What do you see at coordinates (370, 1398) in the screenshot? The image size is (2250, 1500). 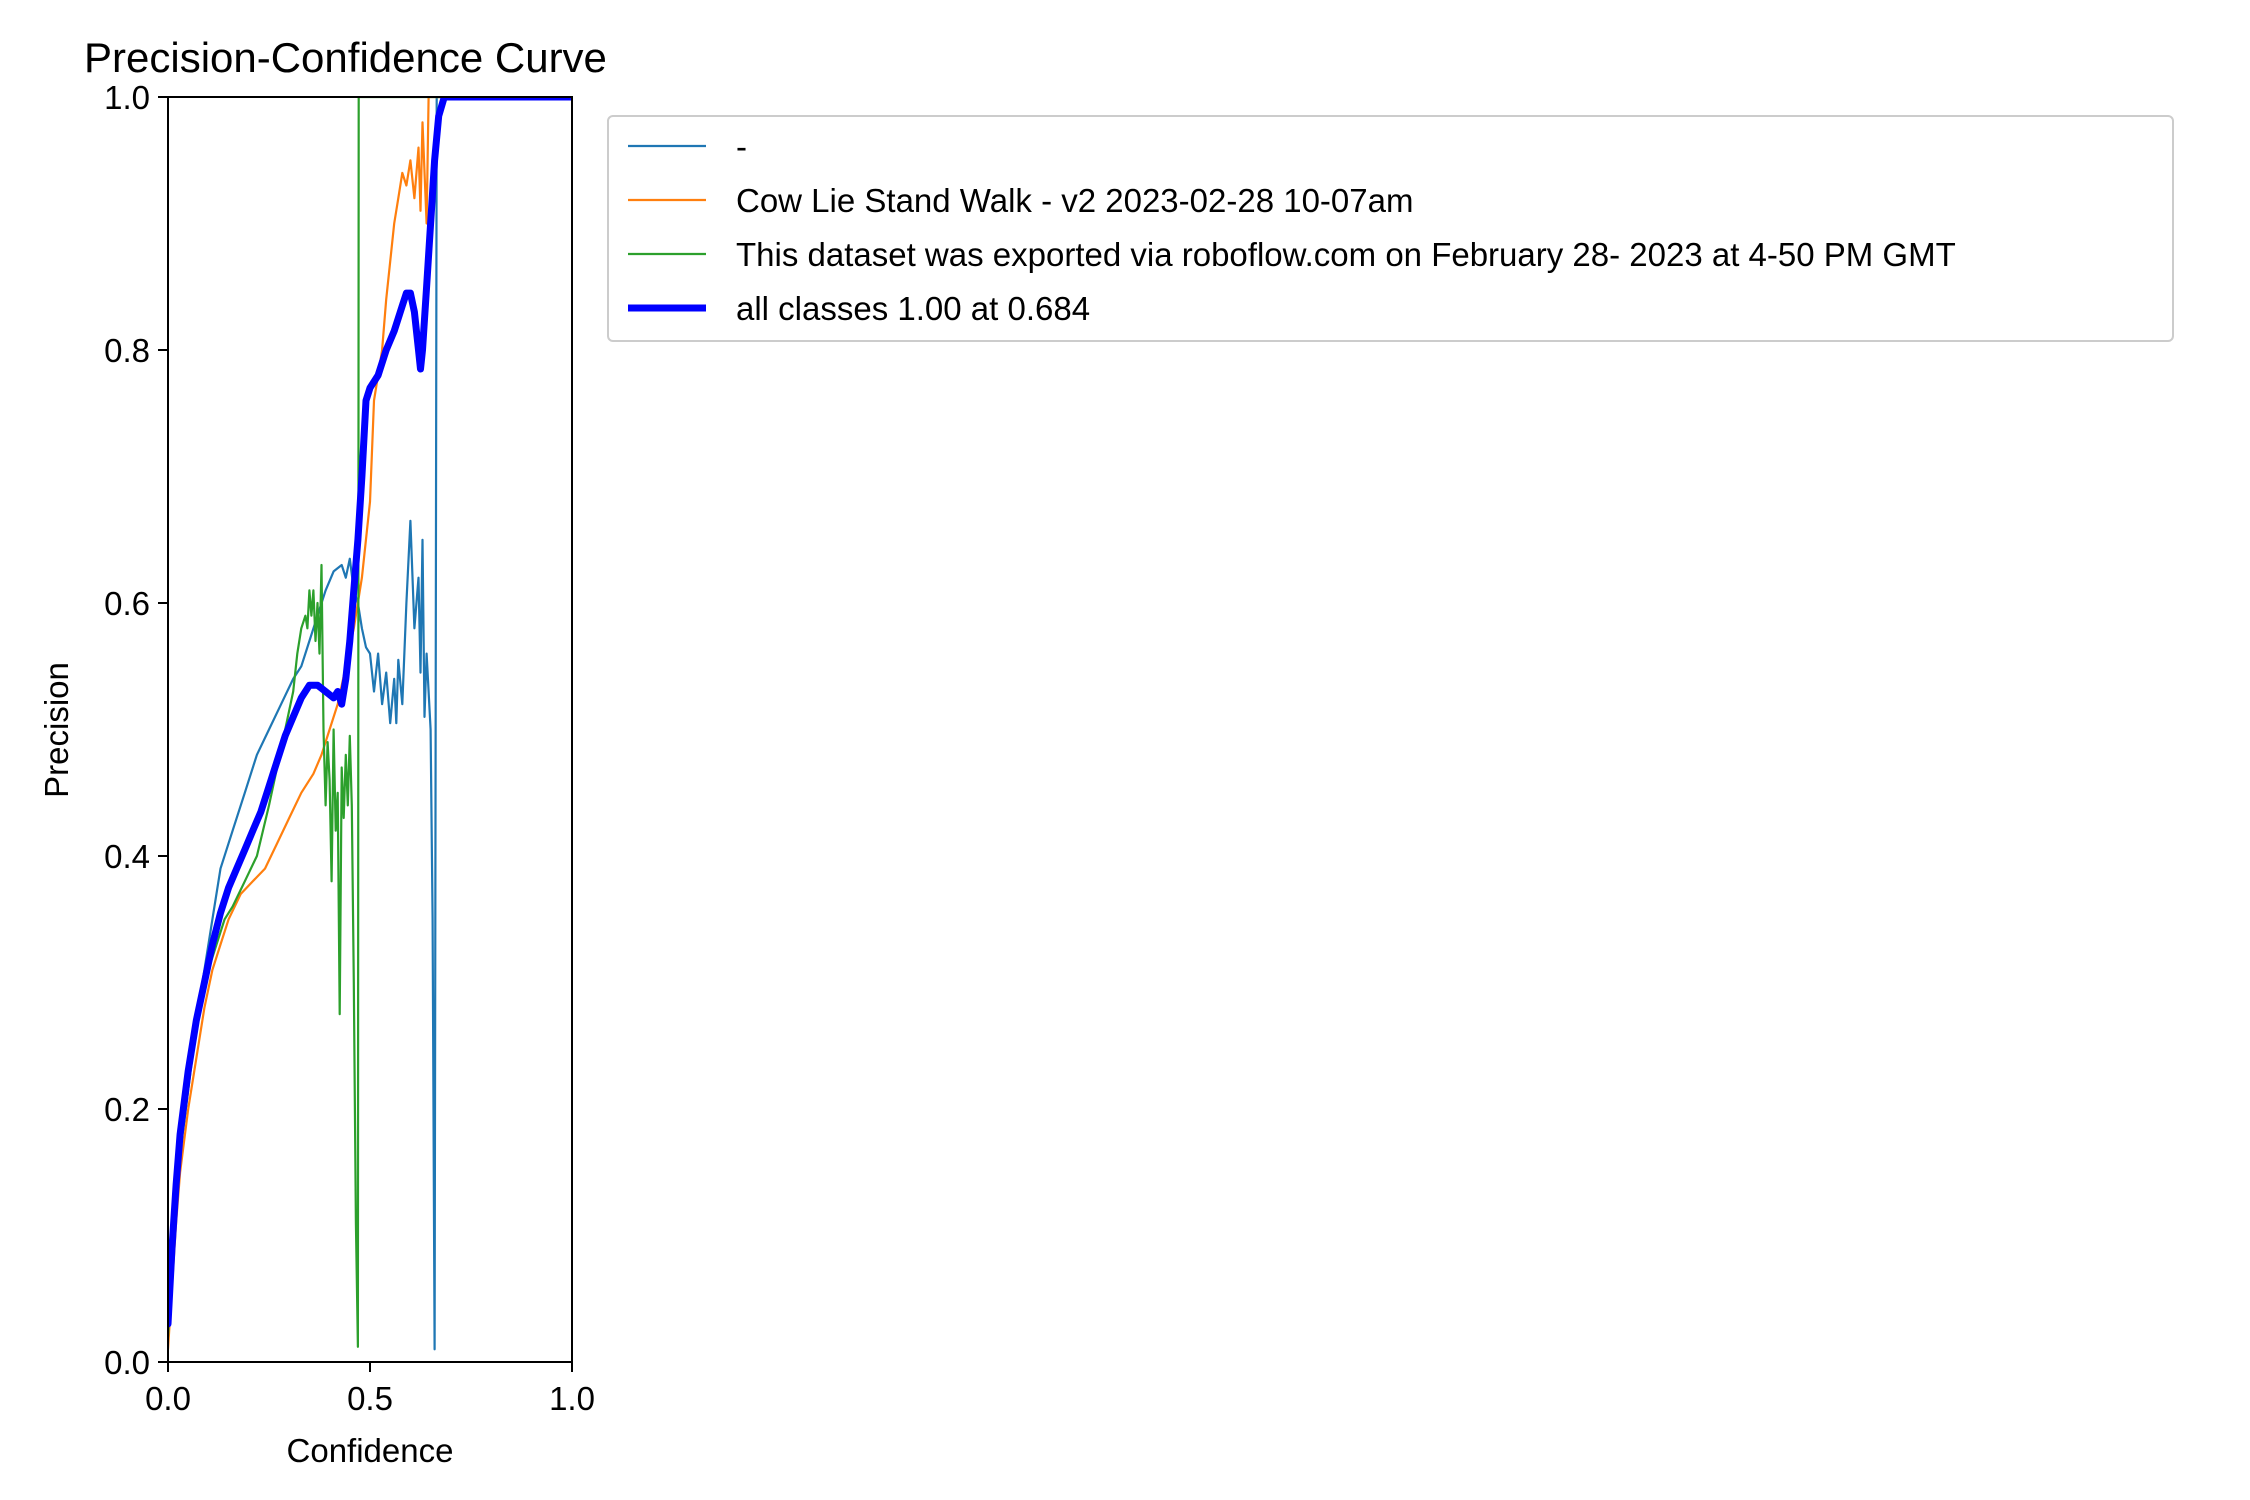 I see `x-tick-label: 0.5` at bounding box center [370, 1398].